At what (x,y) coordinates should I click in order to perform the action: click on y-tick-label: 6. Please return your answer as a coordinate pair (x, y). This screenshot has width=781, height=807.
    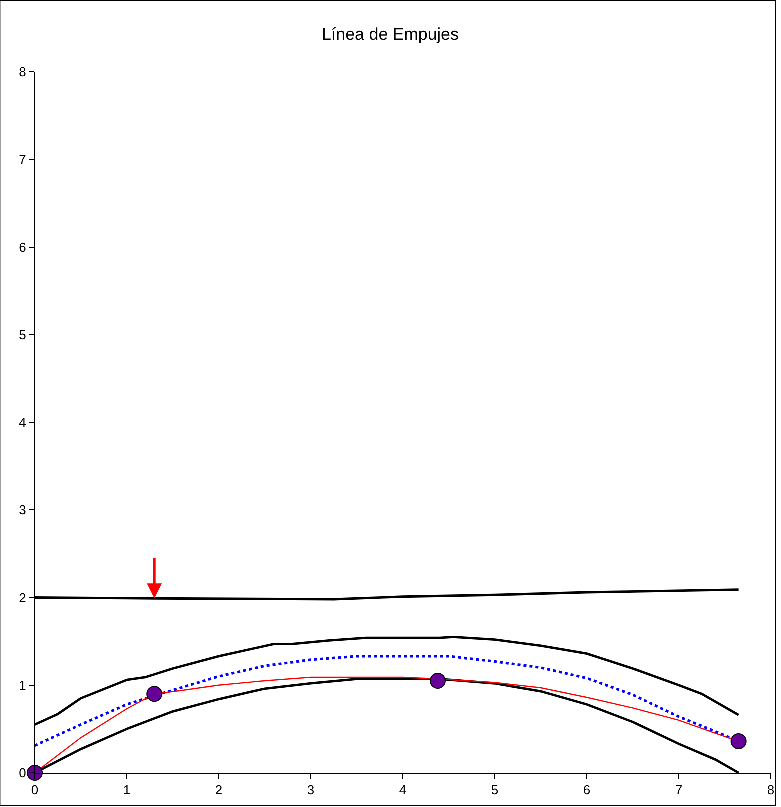
    Looking at the image, I should click on (22, 247).